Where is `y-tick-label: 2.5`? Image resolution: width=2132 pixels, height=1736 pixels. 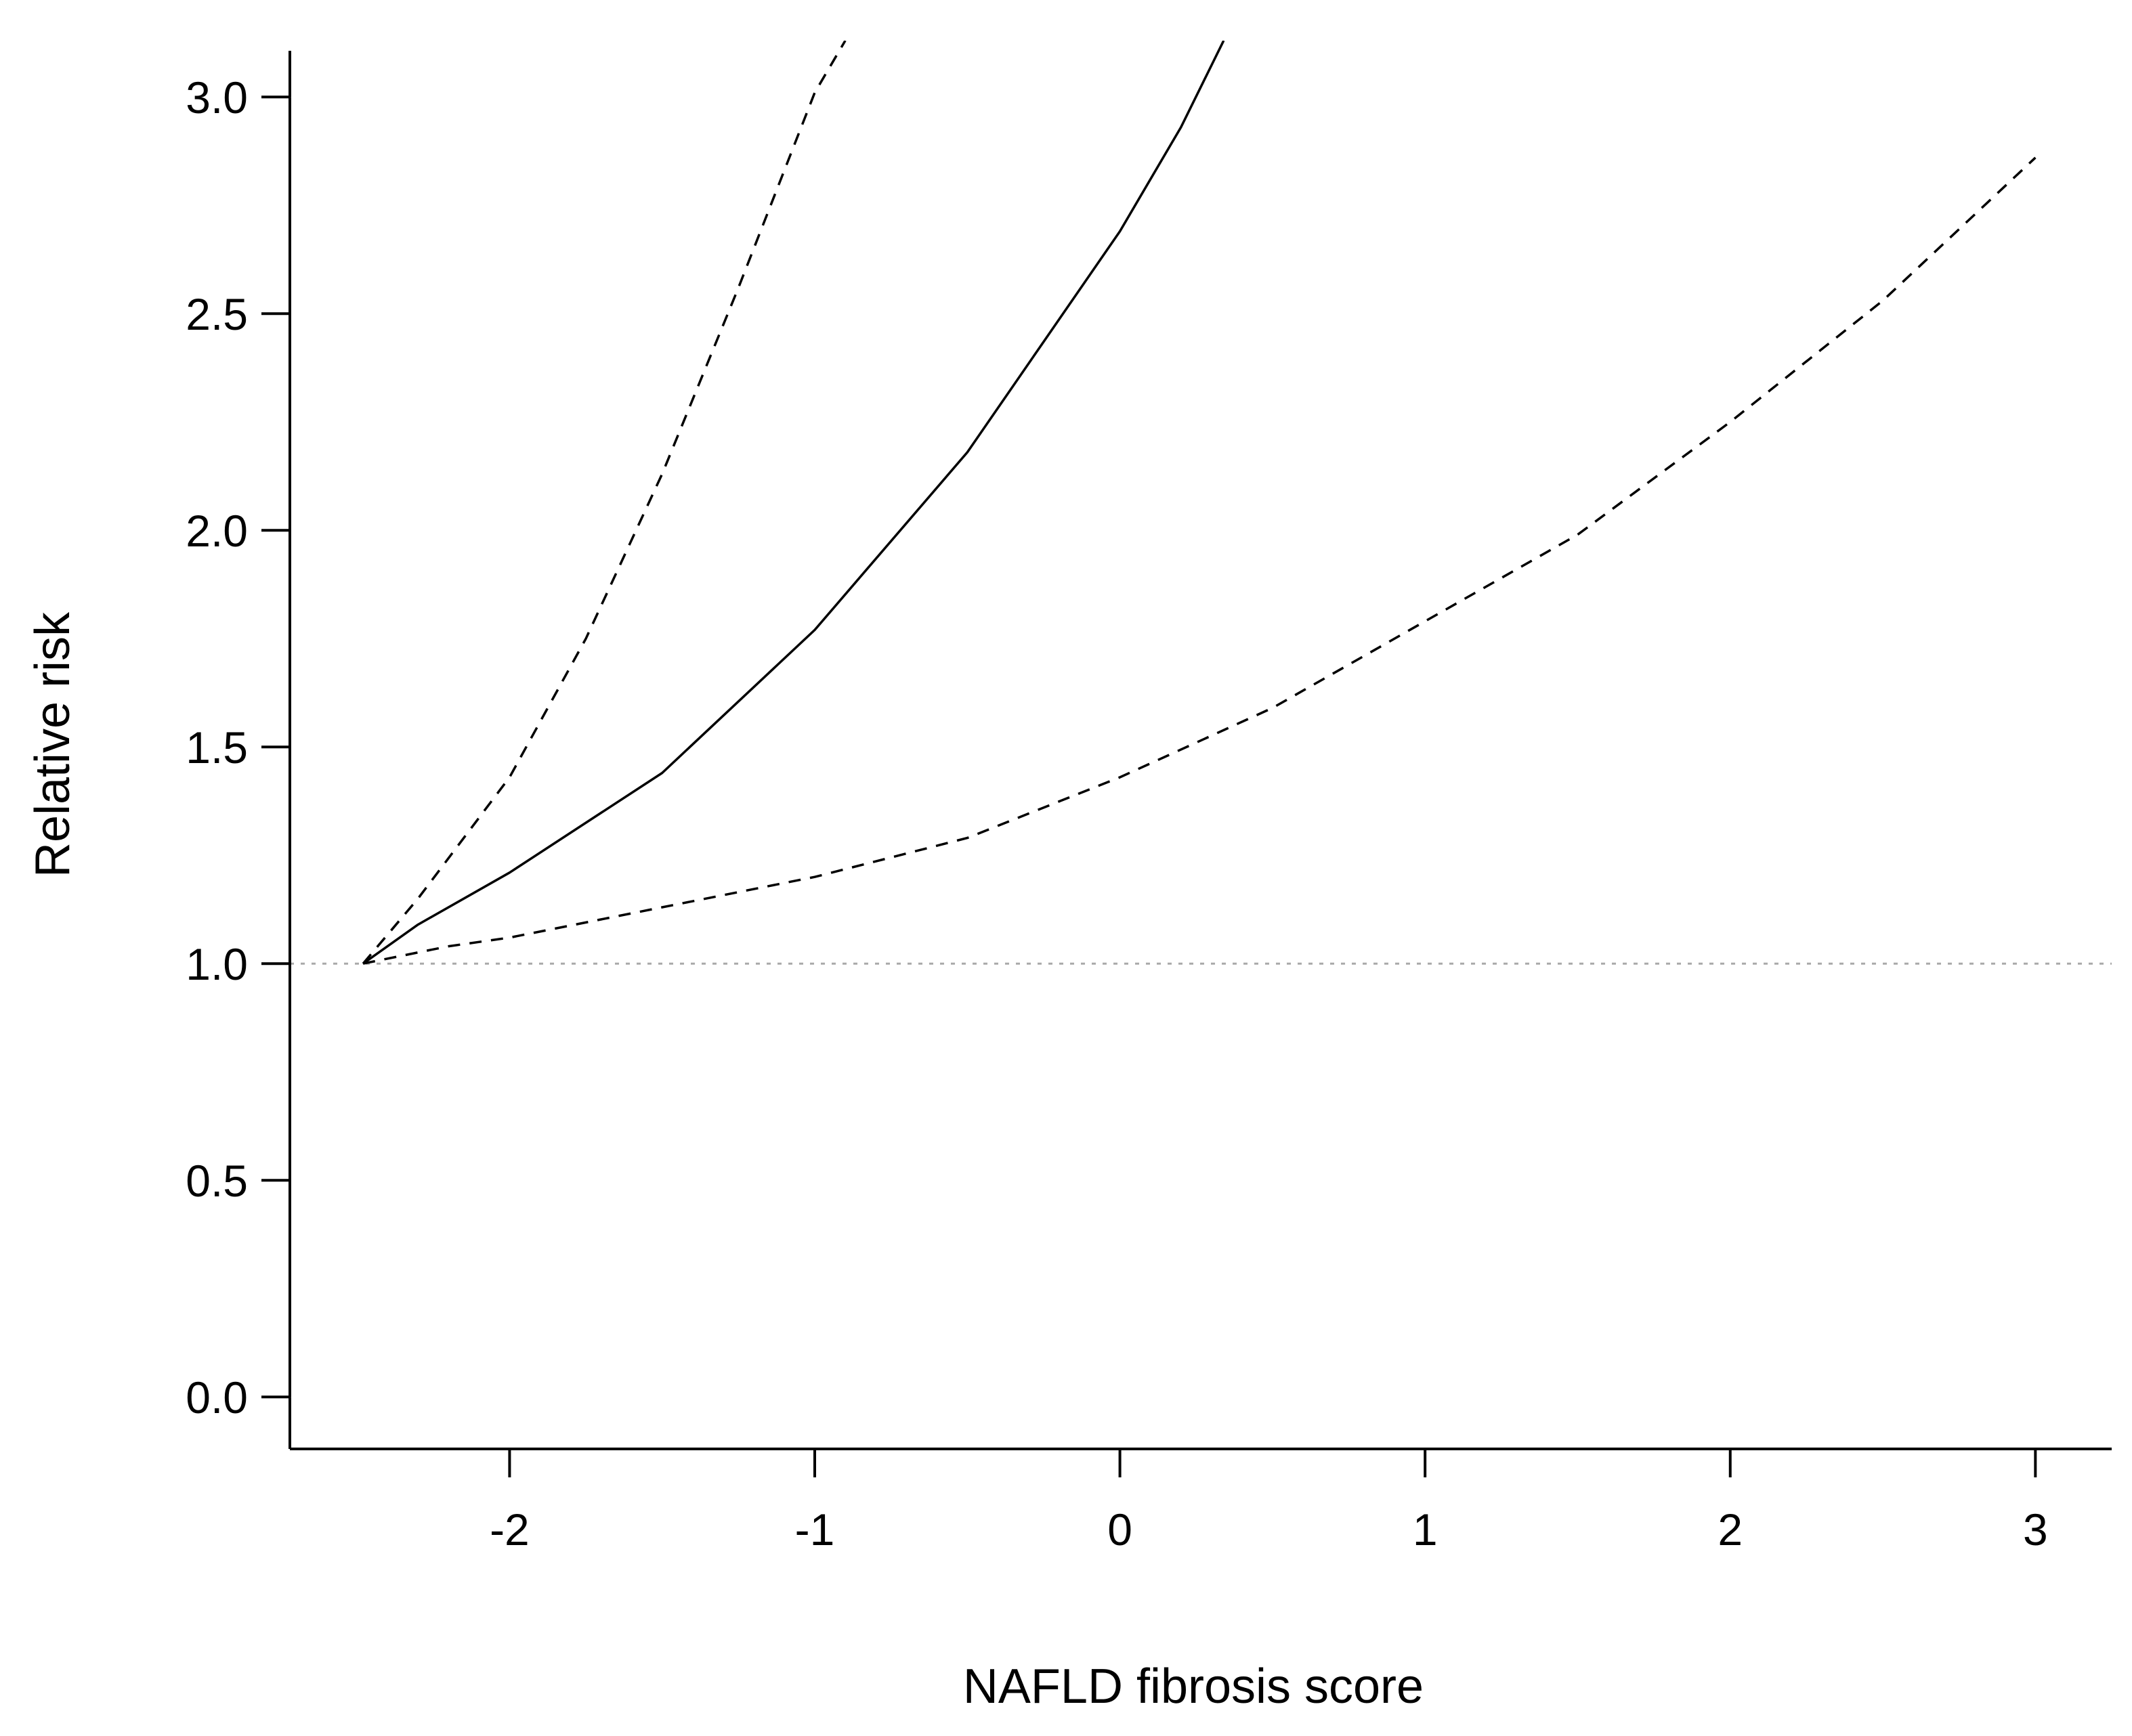
y-tick-label: 2.5 is located at coordinates (217, 314).